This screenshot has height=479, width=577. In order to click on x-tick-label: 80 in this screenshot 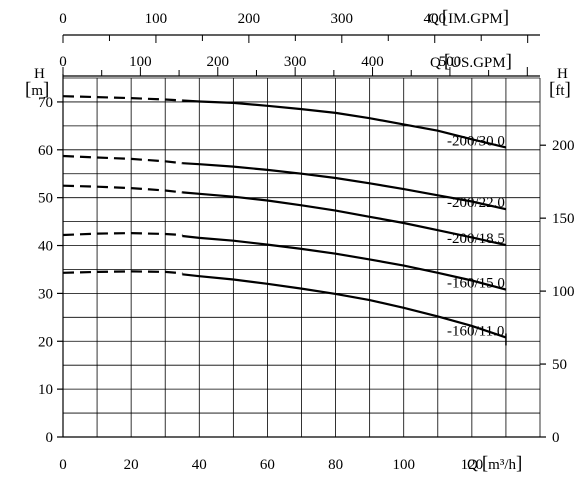, I will do `click(335, 465)`.